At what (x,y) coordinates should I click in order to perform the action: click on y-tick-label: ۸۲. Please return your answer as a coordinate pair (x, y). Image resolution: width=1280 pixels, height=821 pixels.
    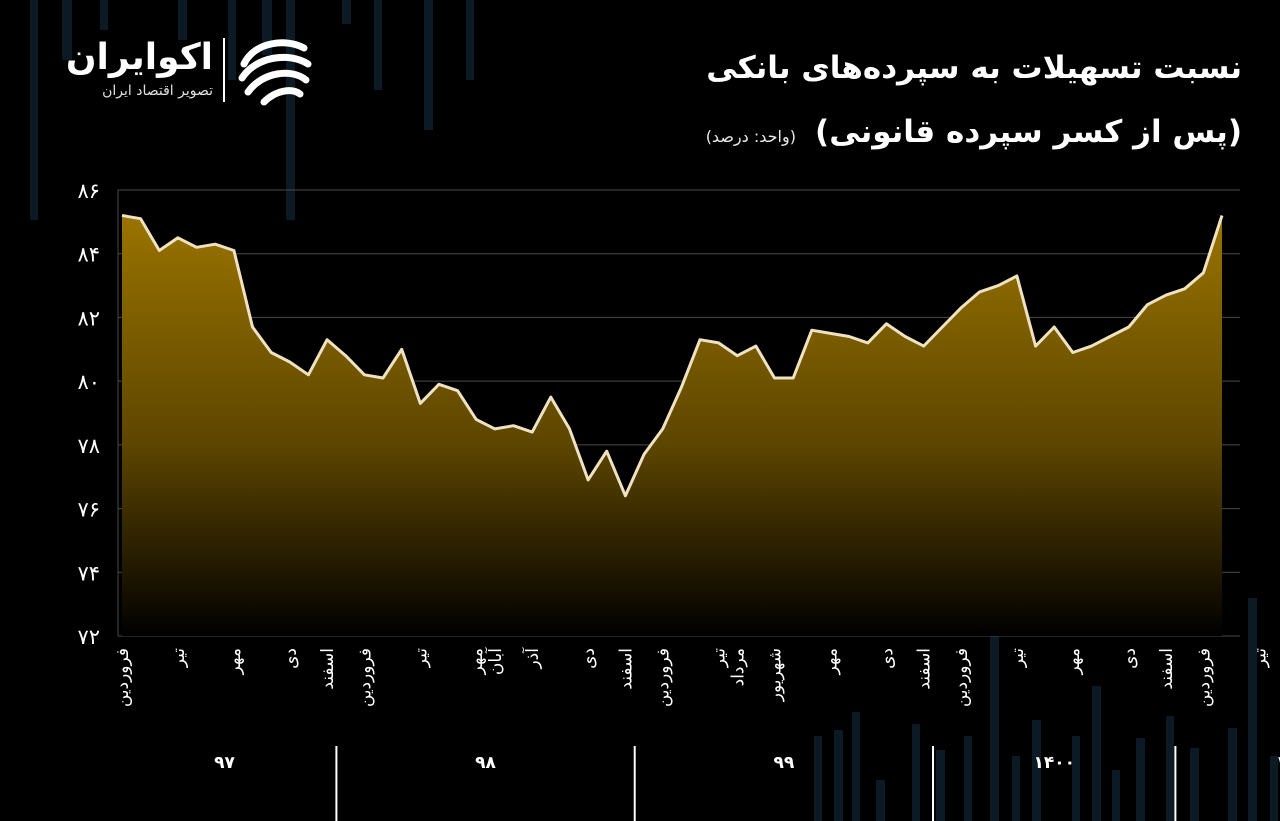
    Looking at the image, I should click on (88, 318).